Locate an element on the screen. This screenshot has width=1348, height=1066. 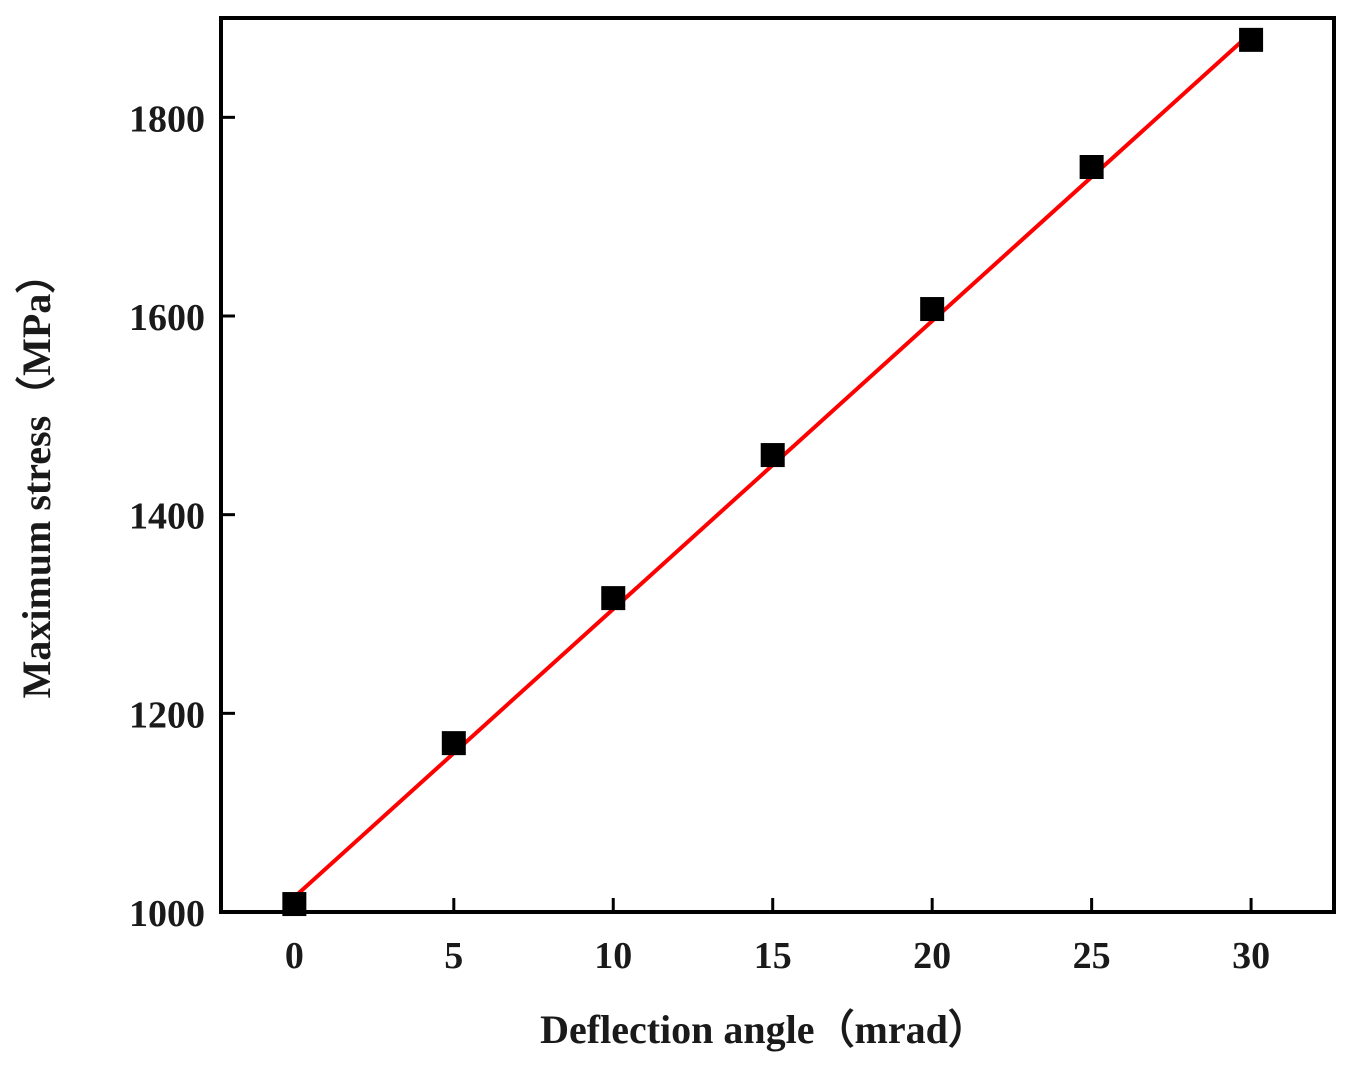
y-tick-label: 1200 is located at coordinates (167, 715).